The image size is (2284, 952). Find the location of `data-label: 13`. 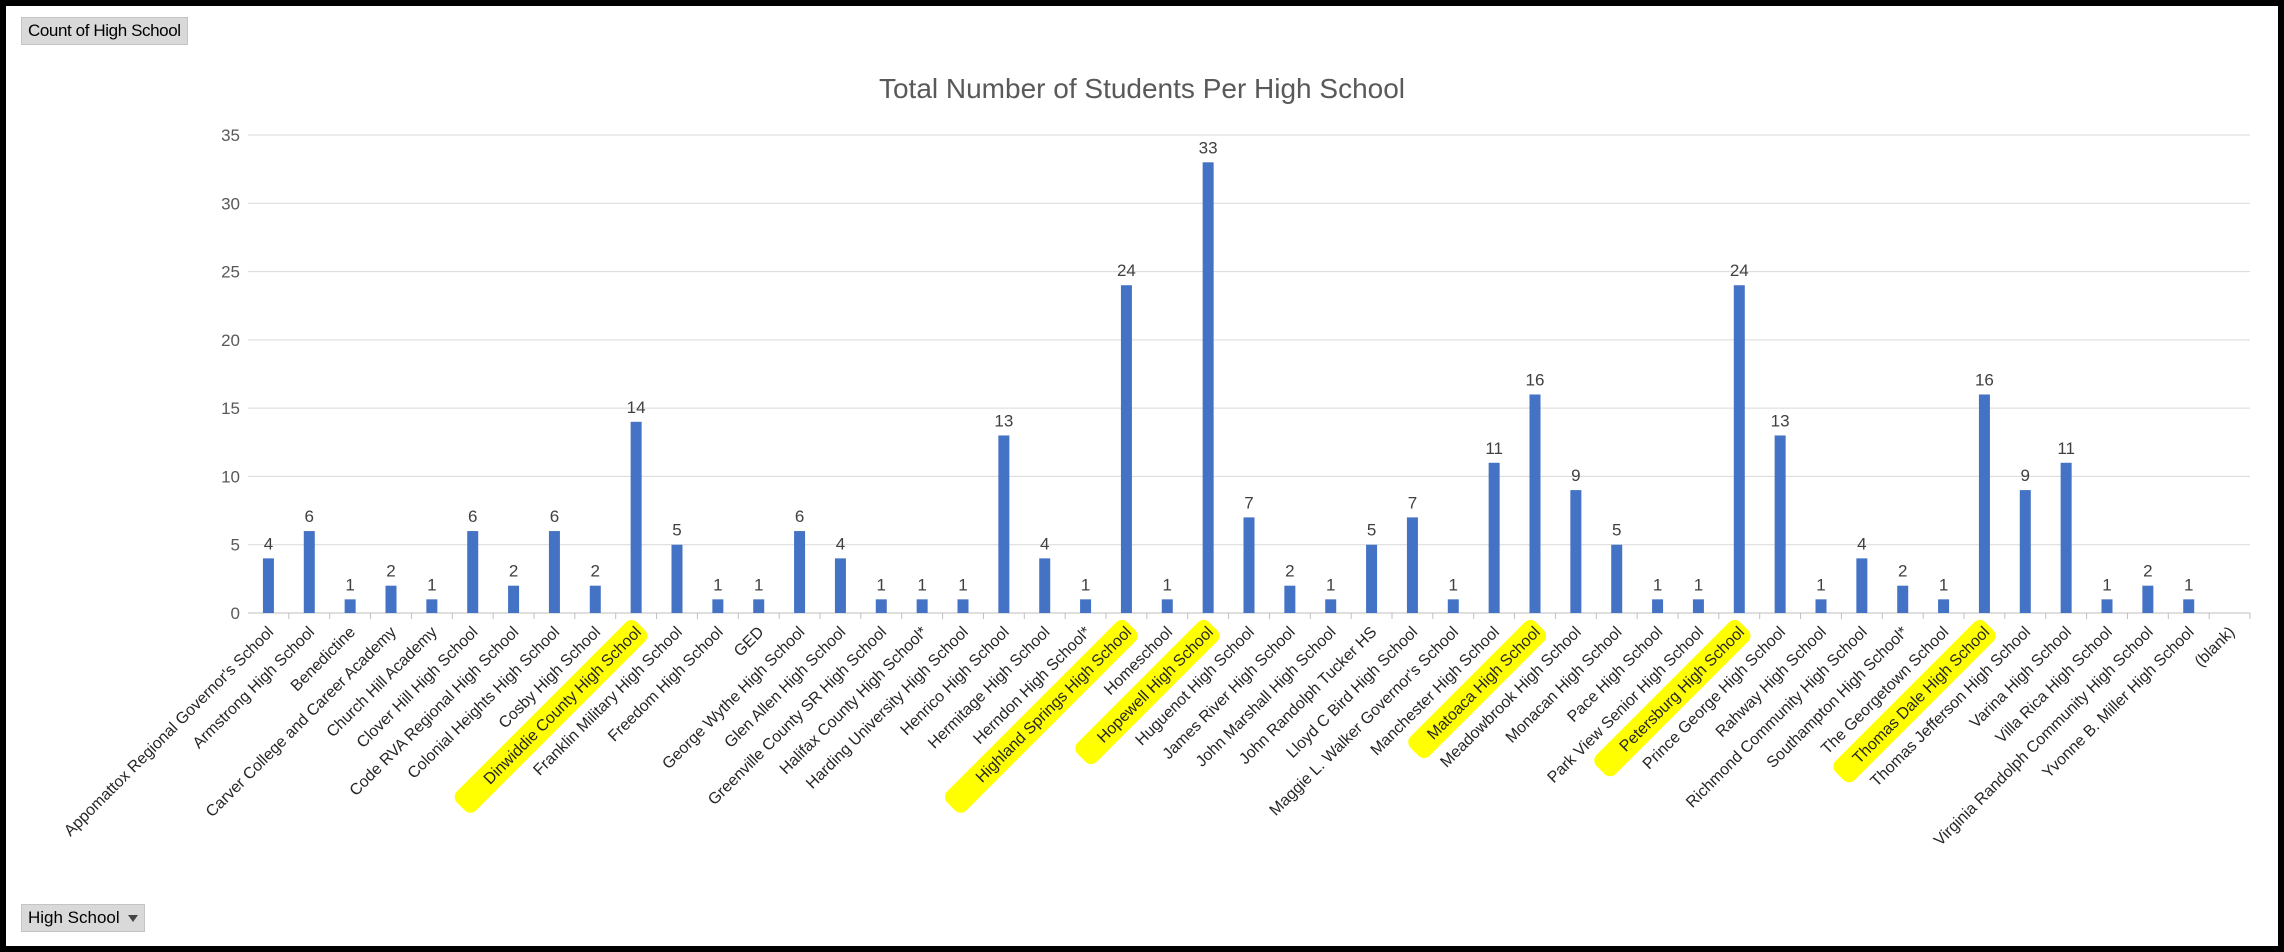

data-label: 13 is located at coordinates (1780, 420).